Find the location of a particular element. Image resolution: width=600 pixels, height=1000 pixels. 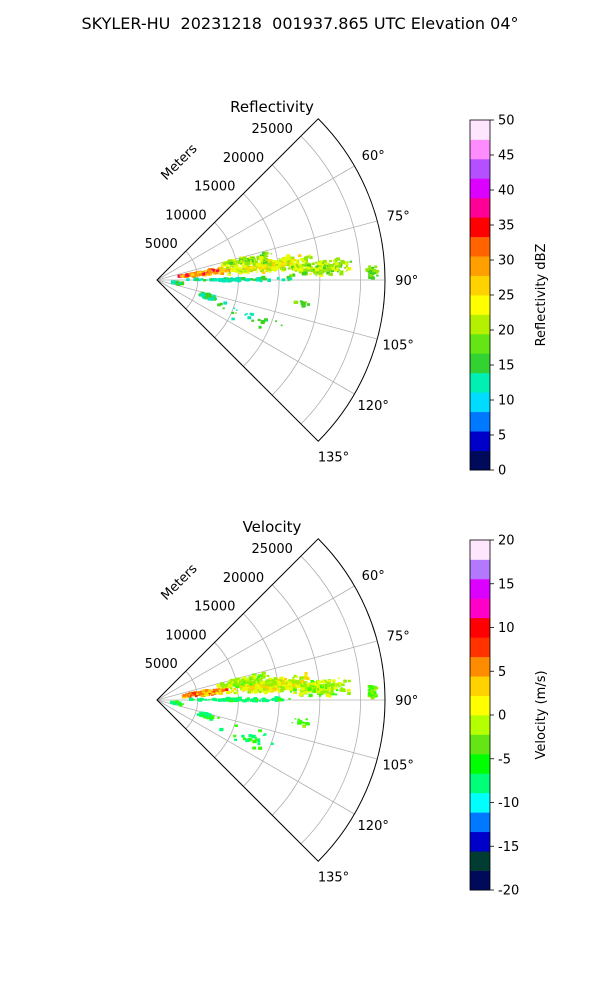

colorbar-tick-label: 50 is located at coordinates (506, 121).